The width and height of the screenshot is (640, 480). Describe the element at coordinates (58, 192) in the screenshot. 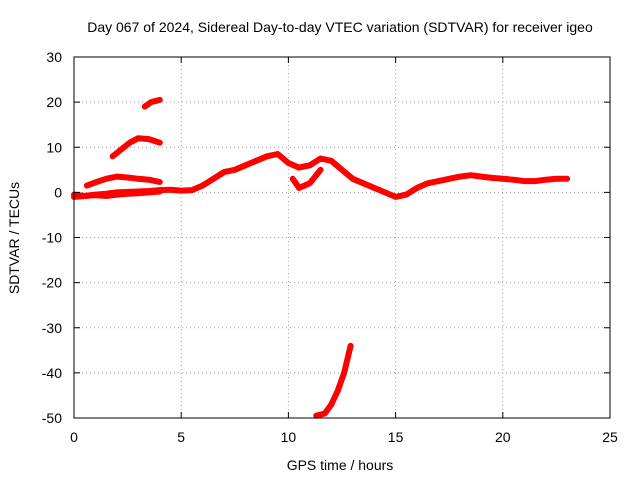

I see `y-tick-label: 0` at that location.